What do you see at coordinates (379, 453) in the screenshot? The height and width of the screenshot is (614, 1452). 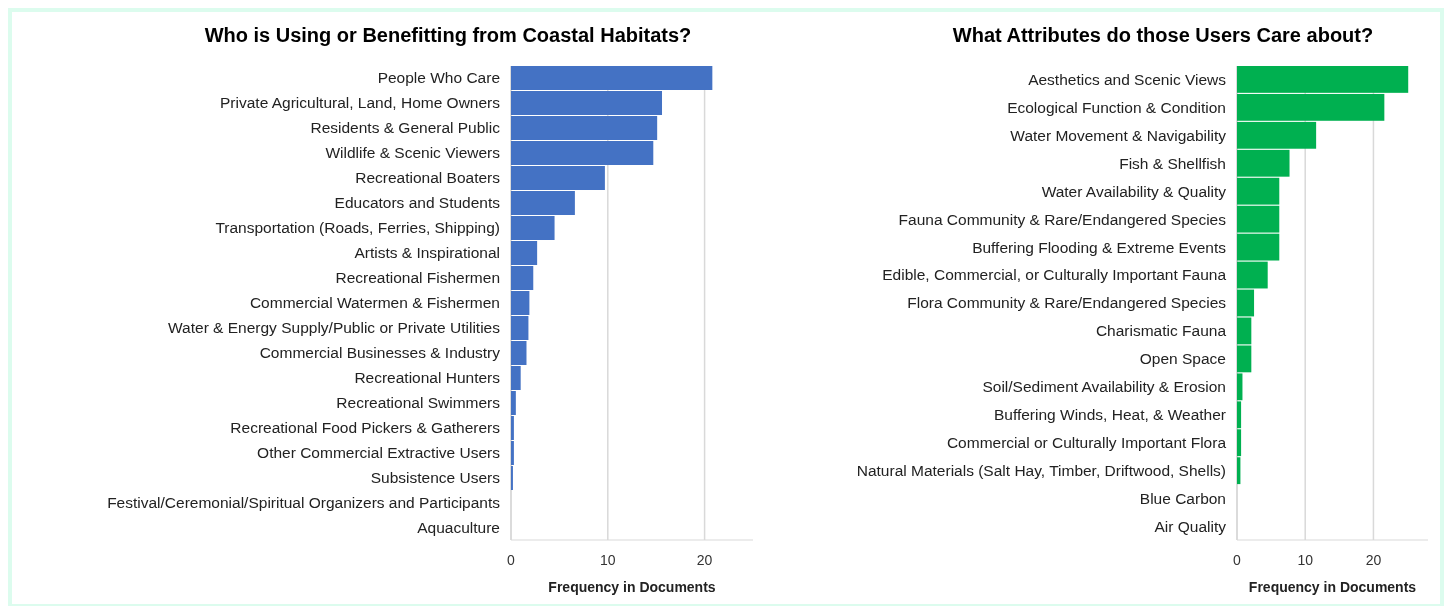 I see `y-tick-label: Other Commercial Extractive Users` at bounding box center [379, 453].